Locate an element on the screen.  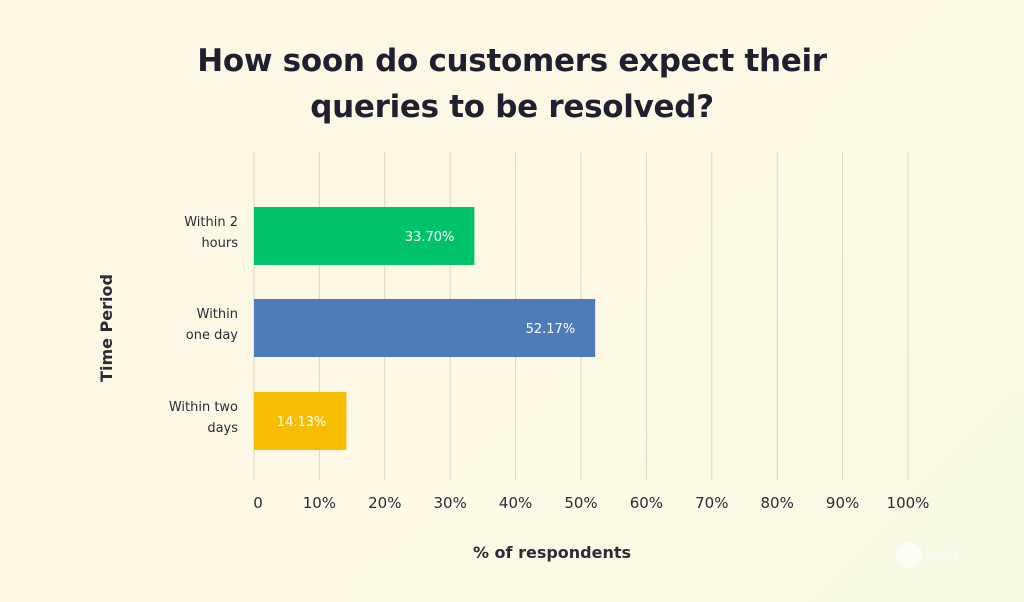
x-tick-label-100: 100% is located at coordinates (908, 503).